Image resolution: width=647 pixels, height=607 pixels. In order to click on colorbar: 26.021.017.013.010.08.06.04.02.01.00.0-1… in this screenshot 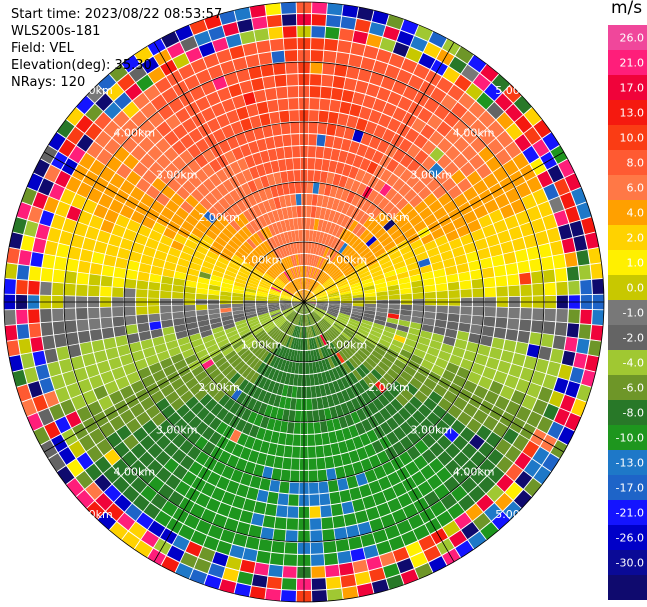, I will do `click(627, 312)`.